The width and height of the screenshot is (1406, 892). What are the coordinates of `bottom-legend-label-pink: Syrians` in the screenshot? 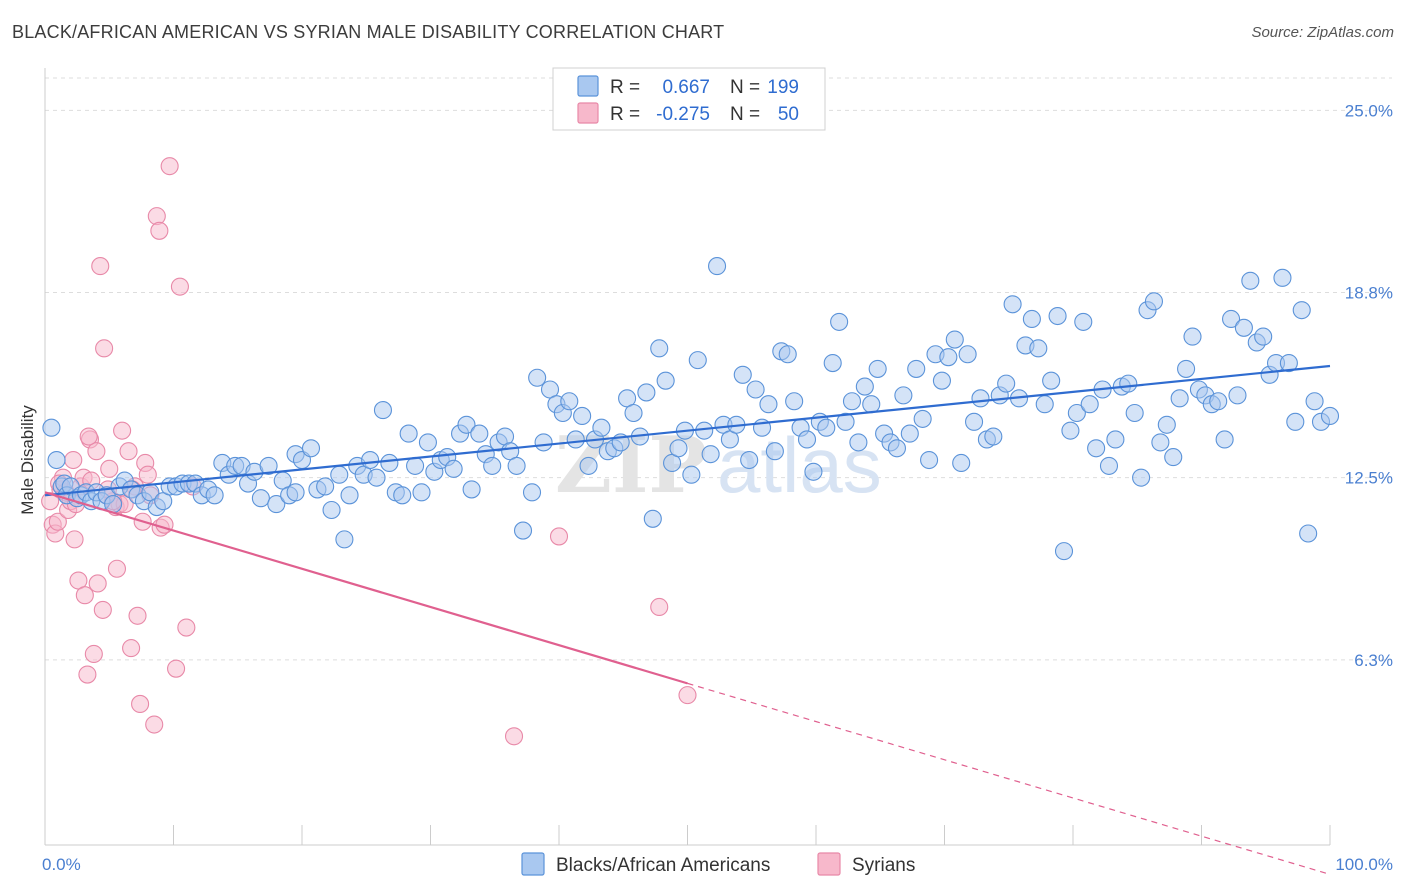 It's located at (883, 865).